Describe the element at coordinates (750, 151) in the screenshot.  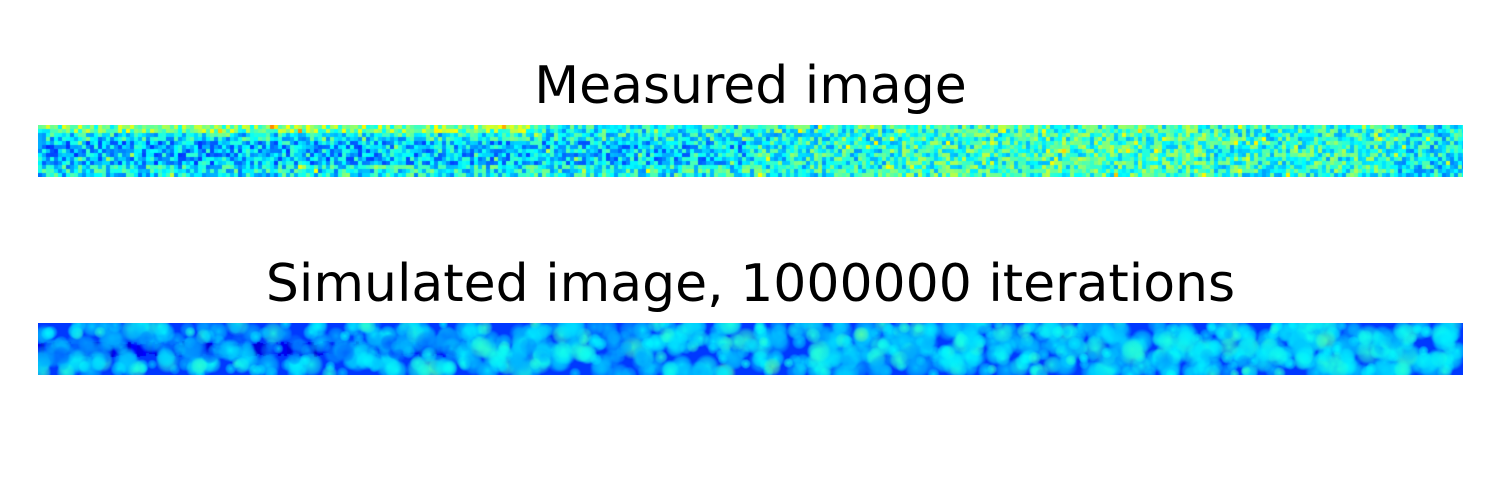
I see `measured-image-heatmap` at that location.